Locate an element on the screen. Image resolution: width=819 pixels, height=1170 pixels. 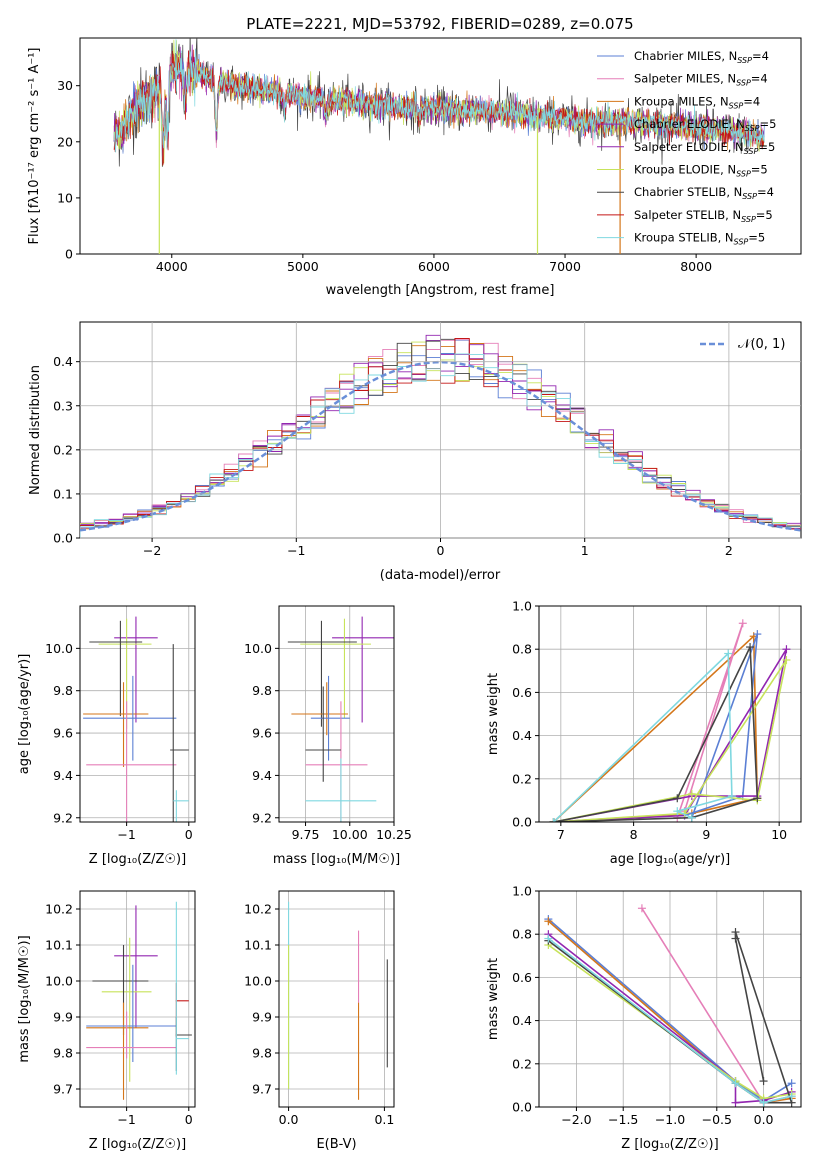
mass-vs-EBV-panel: 0.0 0.1 9.7 9.8 9.9 10.0 10.1 10.2 E(B-V) is located at coordinates (319, 1021).